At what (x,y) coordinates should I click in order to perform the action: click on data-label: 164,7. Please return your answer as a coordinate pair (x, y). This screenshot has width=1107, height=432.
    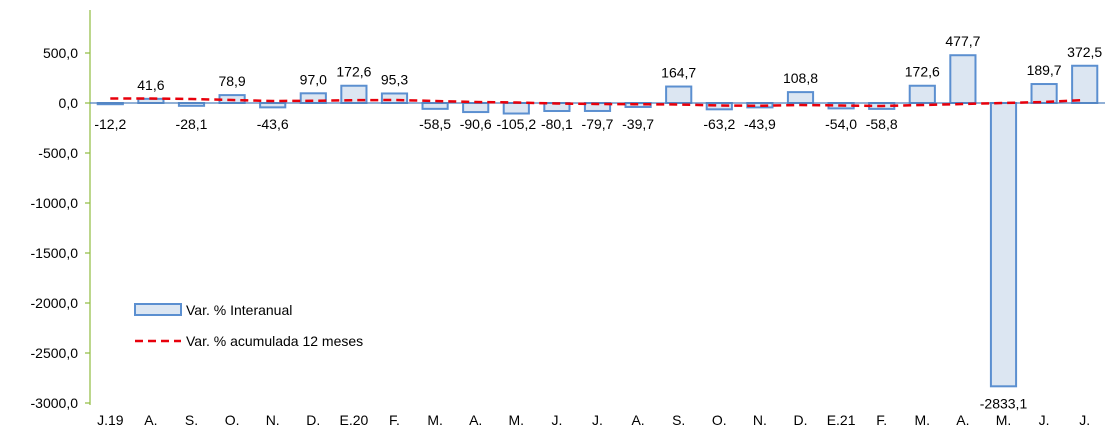
    Looking at the image, I should click on (678, 73).